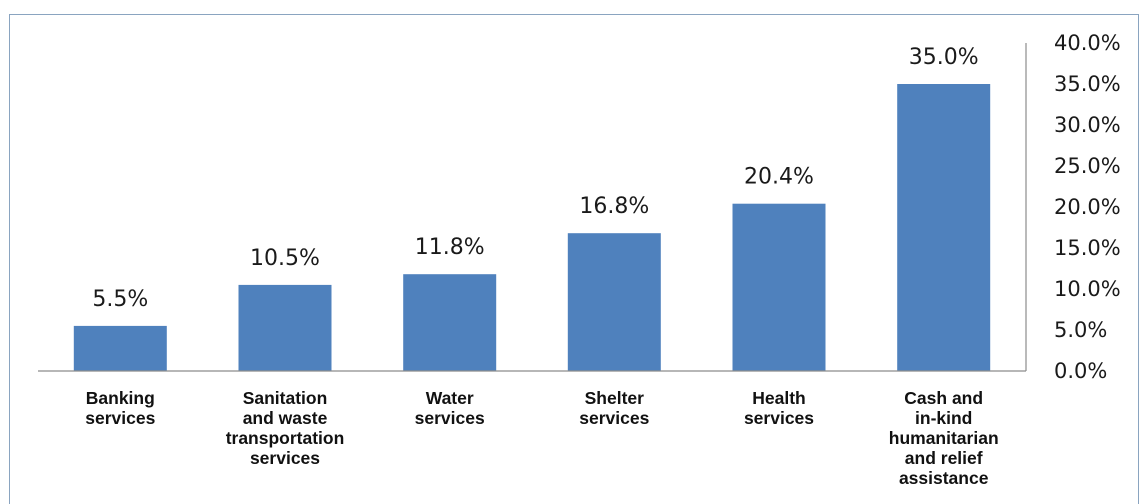 Image resolution: width=1145 pixels, height=504 pixels. I want to click on y-tick-label-4: 20.0%, so click(1087, 207).